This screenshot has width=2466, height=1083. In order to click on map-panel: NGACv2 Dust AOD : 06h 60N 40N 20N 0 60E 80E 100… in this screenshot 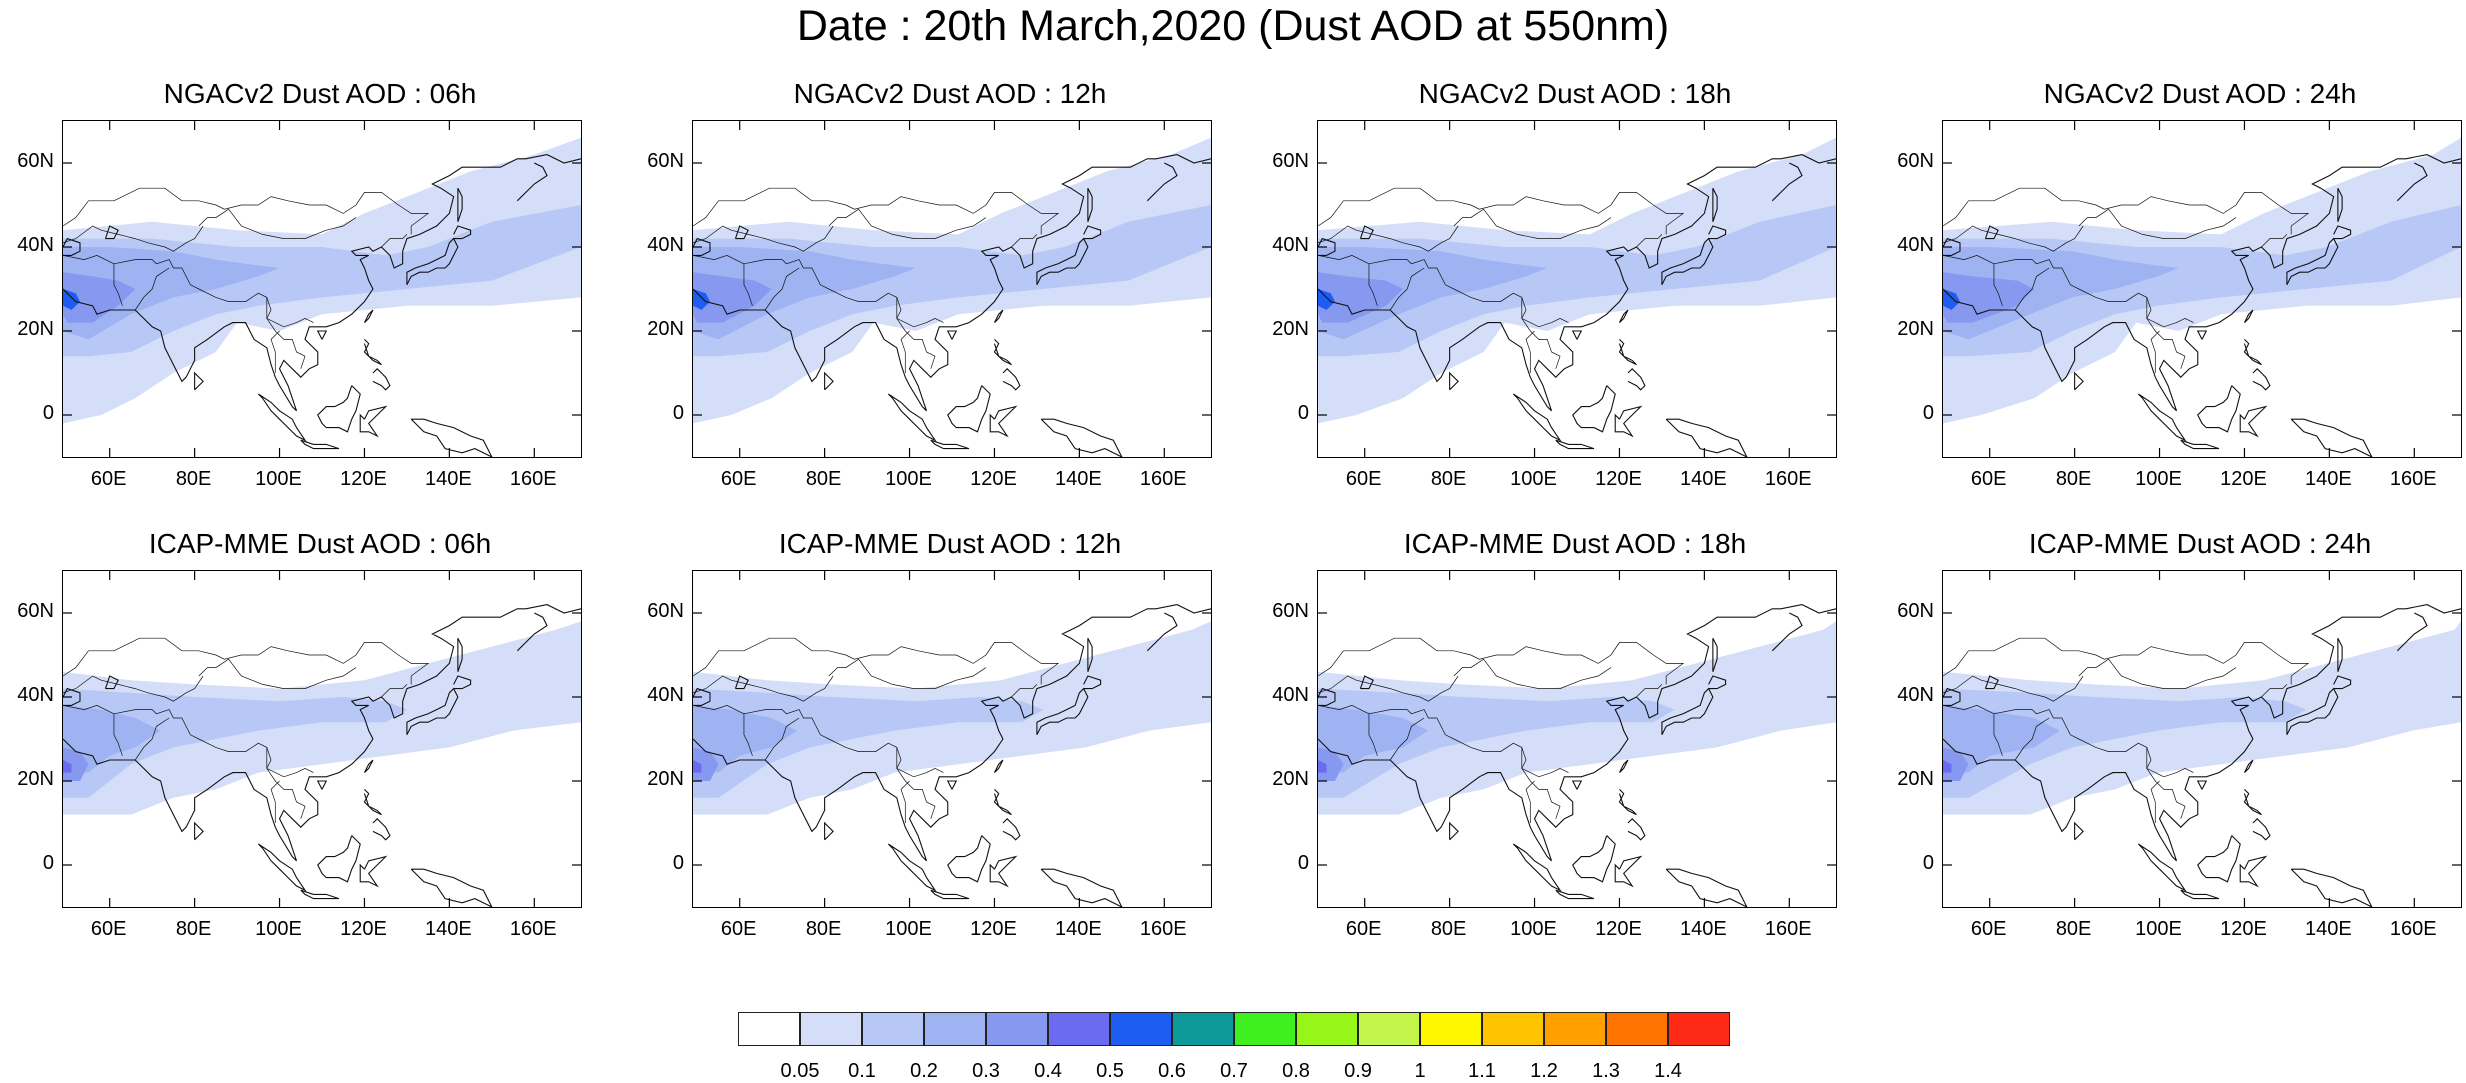, I will do `click(320, 308)`.